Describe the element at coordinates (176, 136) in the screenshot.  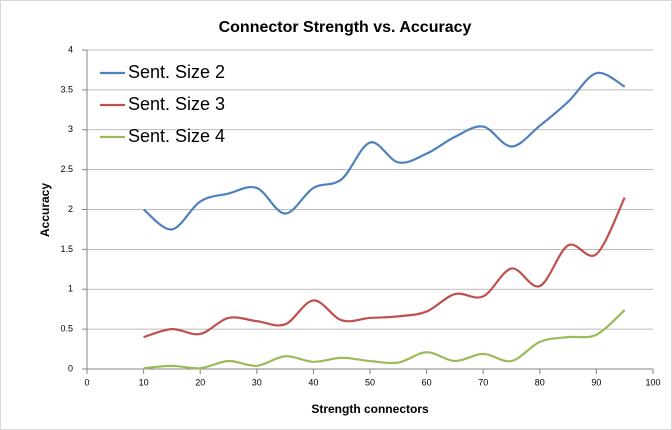
I see `legend-label: Sent. Size 4` at that location.